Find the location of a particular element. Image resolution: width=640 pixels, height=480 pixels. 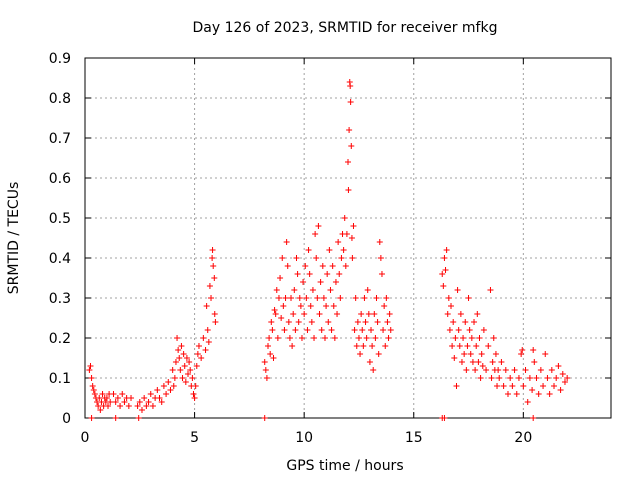

x-tick-label: 10 is located at coordinates (304, 438).